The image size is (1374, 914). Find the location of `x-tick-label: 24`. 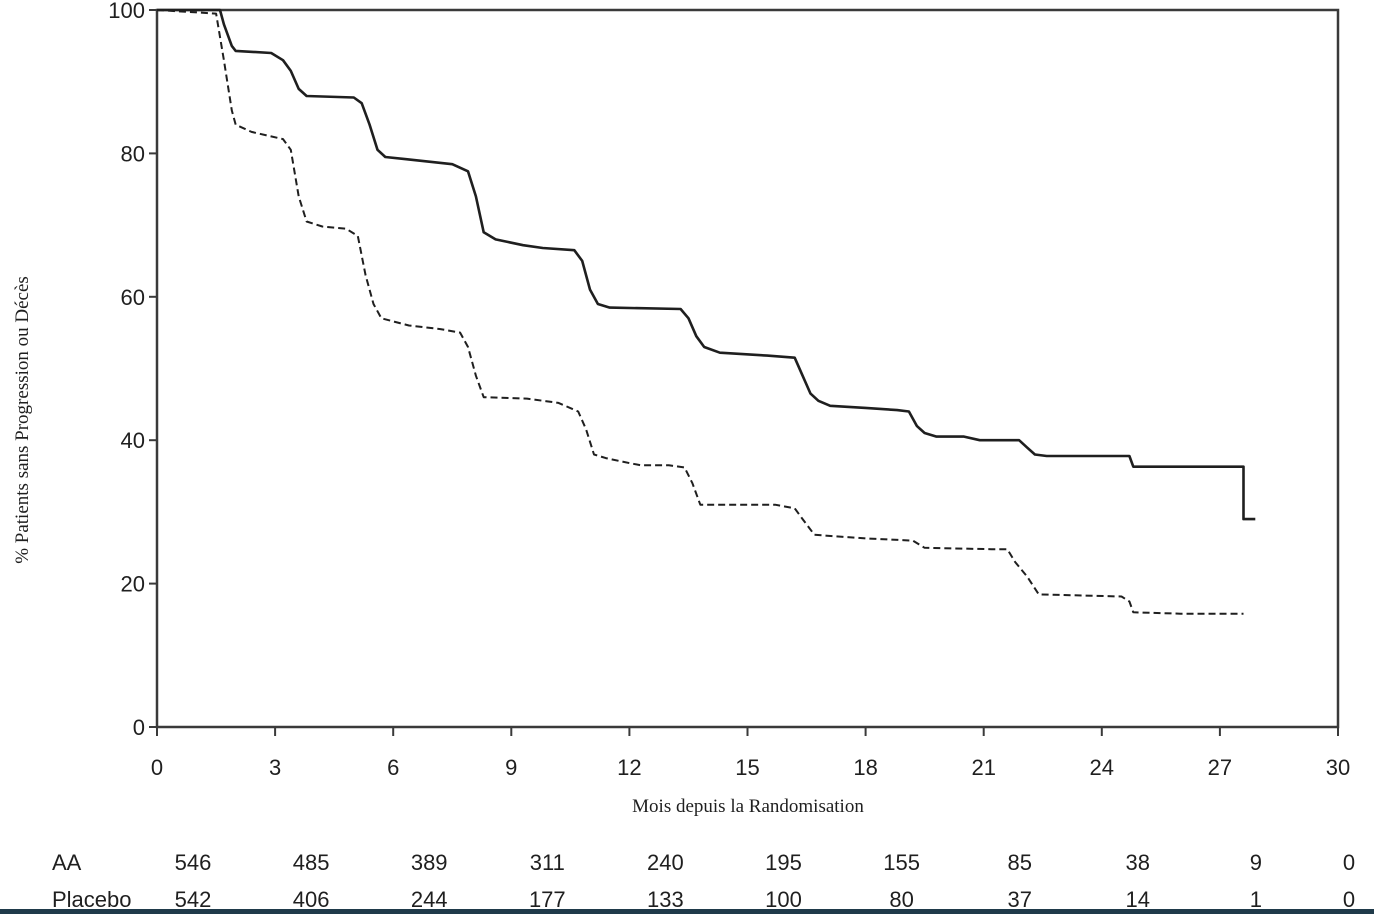

x-tick-label: 24 is located at coordinates (1102, 767).